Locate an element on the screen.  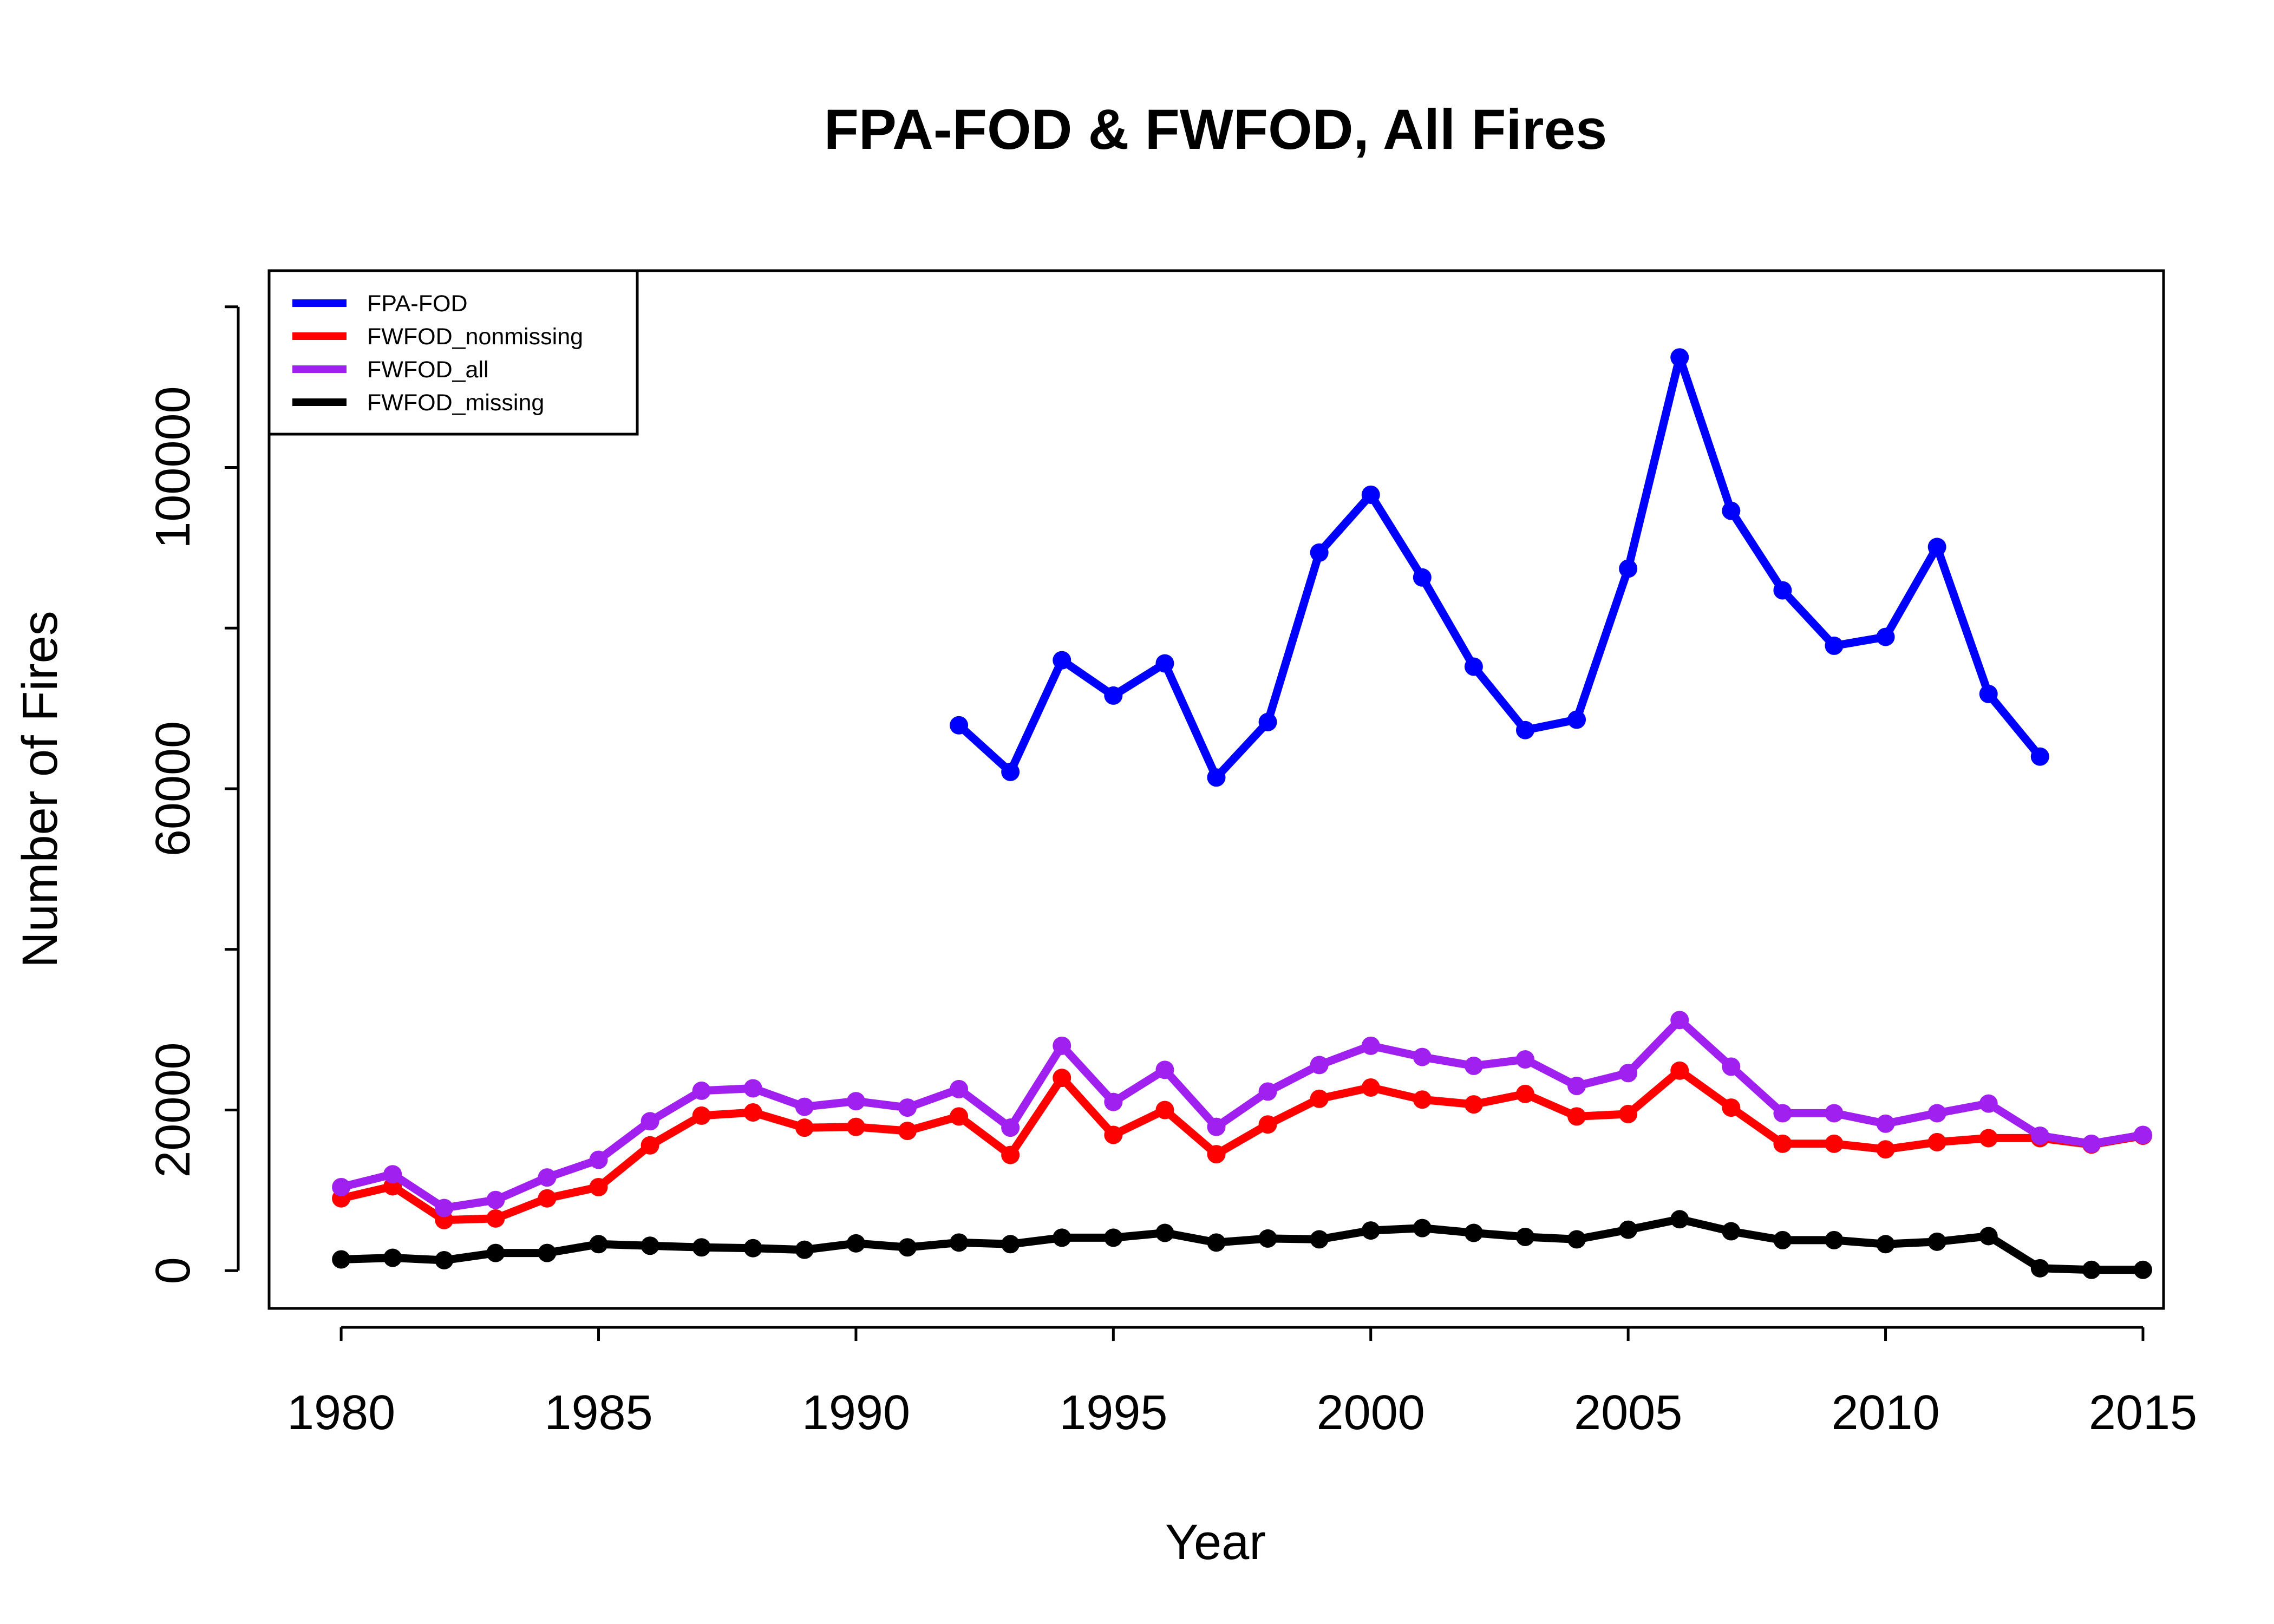
legend-box is located at coordinates (453, 353).